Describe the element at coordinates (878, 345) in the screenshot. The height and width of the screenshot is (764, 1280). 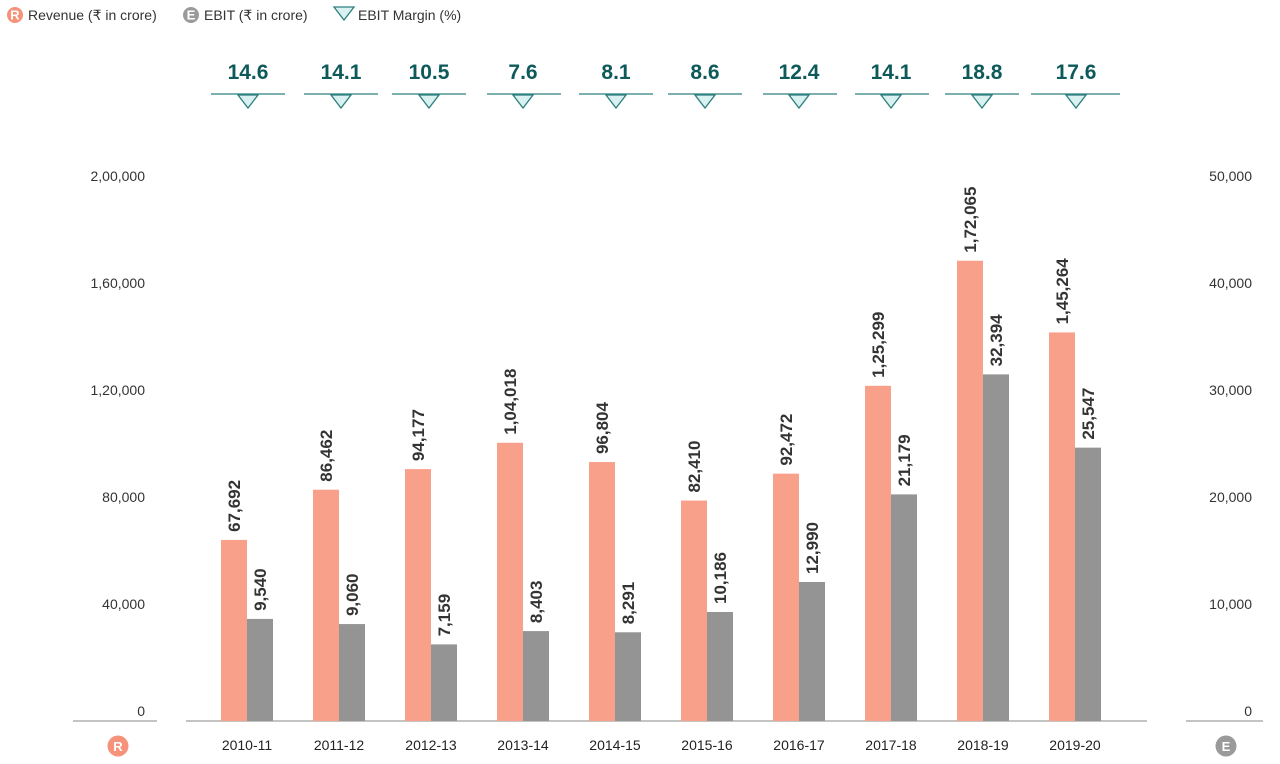
I see `revenue-value-label: 1,25,299` at that location.